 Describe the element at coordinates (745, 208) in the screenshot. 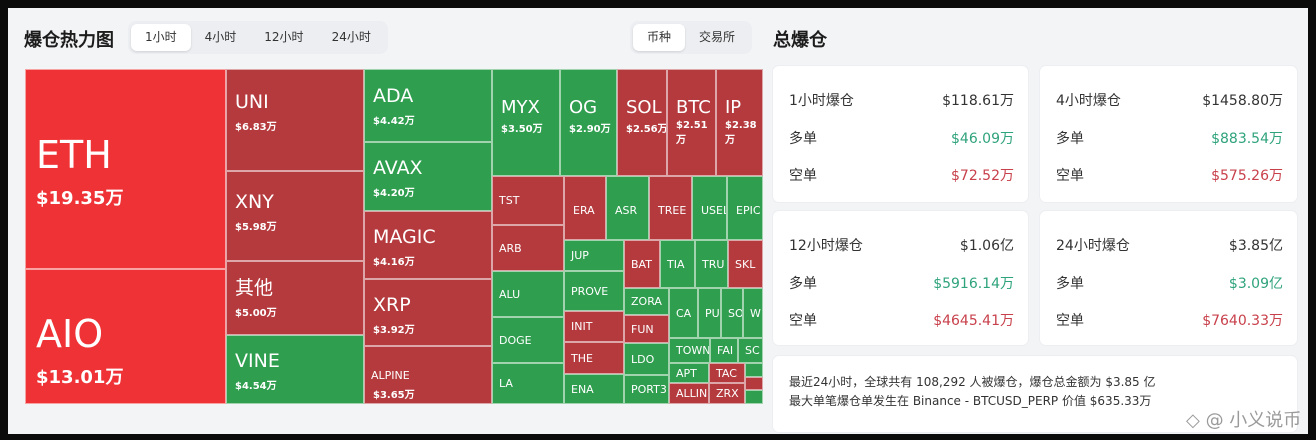

I see `heatmap-tile: EPIC` at that location.